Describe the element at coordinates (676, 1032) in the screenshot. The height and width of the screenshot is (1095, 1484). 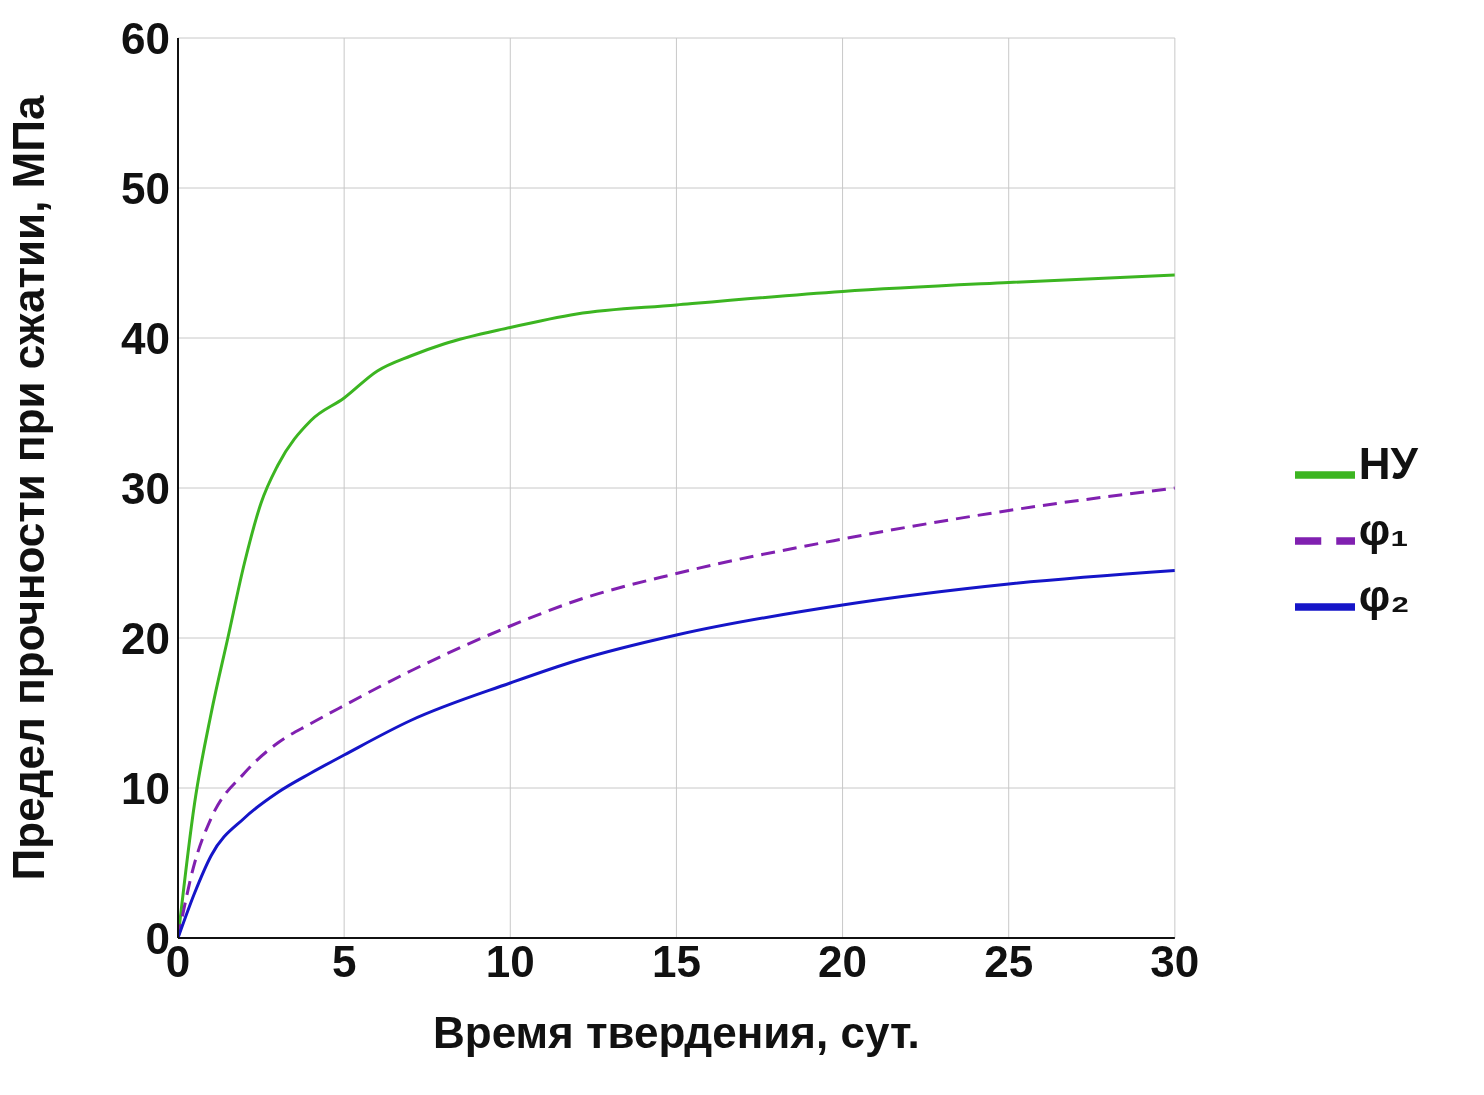
I see `x-axis-title: Время твердения, сут.` at that location.